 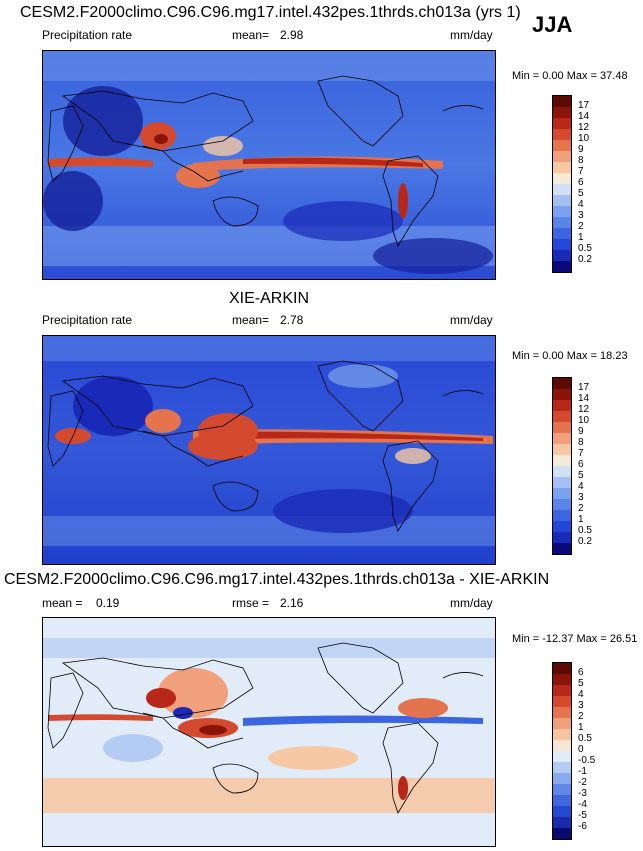 I want to click on panel3-rmse-value: 2.16, so click(x=292, y=603).